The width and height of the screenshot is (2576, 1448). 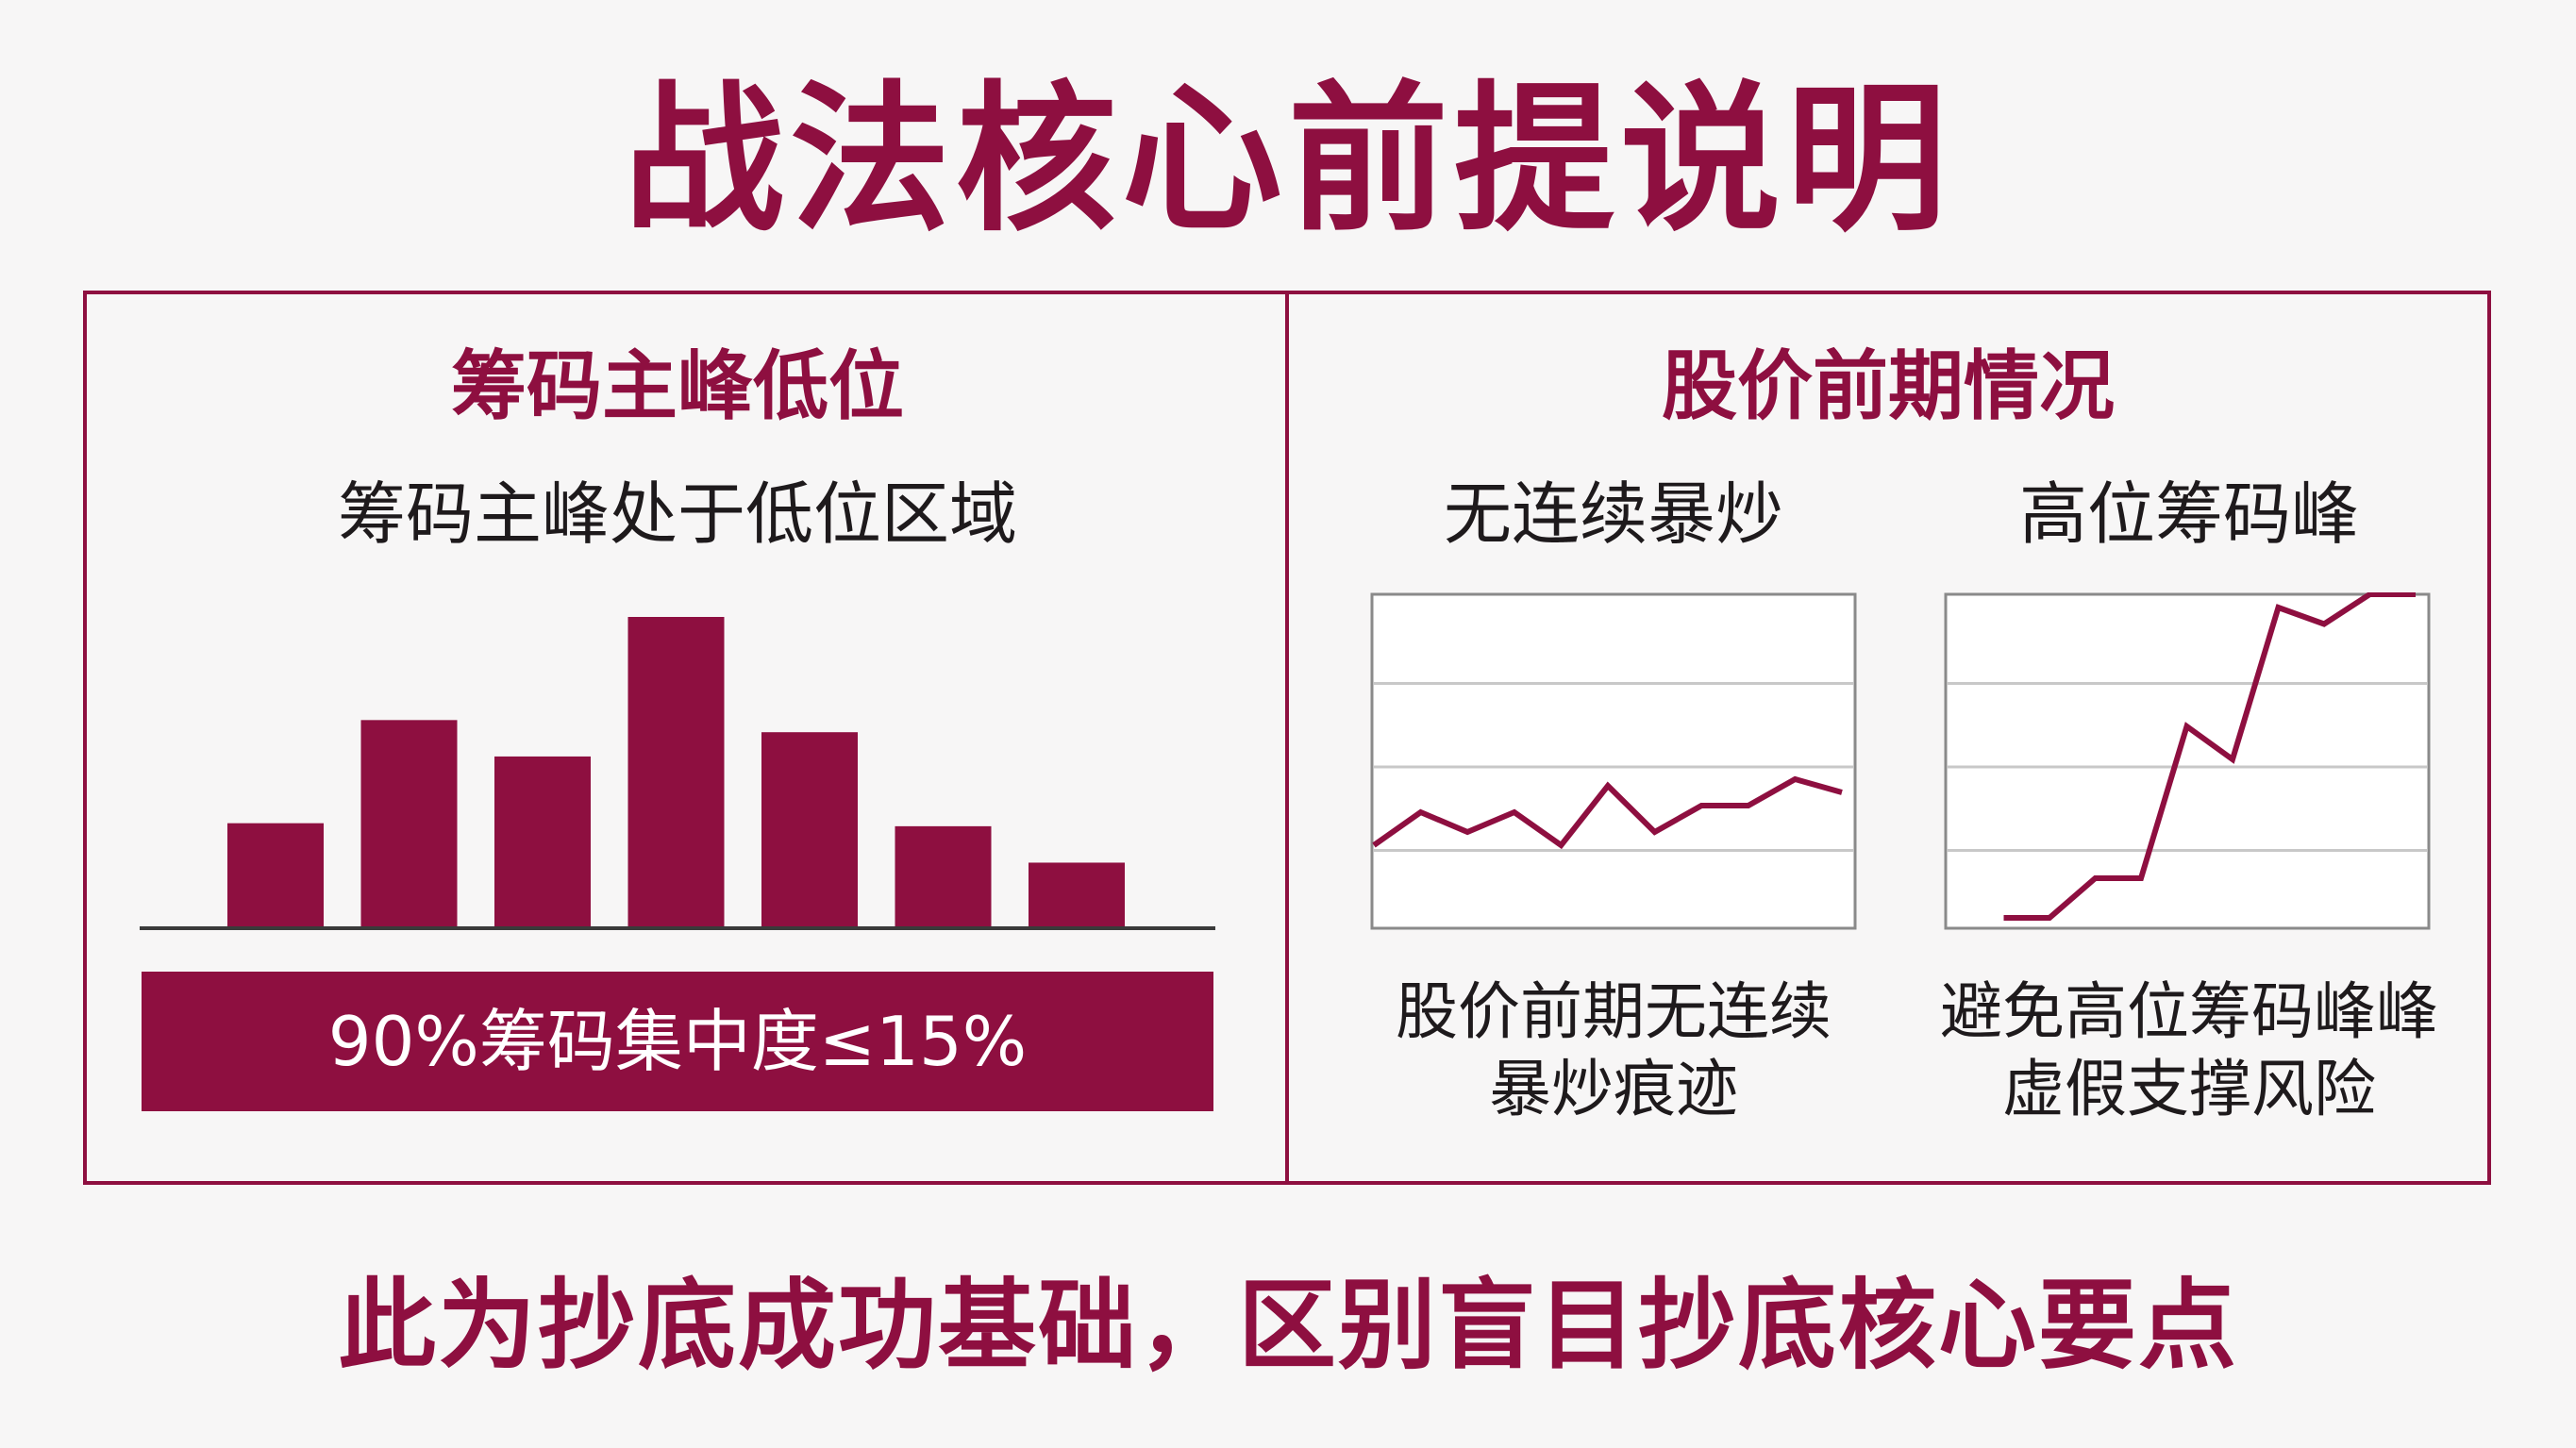 I want to click on right-panel-title: 股价前期情况, so click(x=1888, y=386).